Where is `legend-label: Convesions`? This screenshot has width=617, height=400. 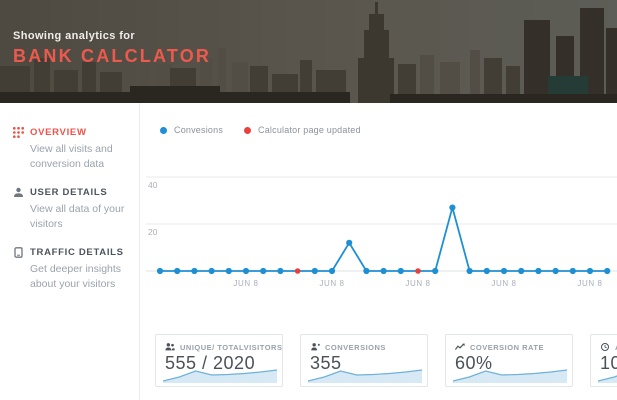 legend-label: Convesions is located at coordinates (199, 130).